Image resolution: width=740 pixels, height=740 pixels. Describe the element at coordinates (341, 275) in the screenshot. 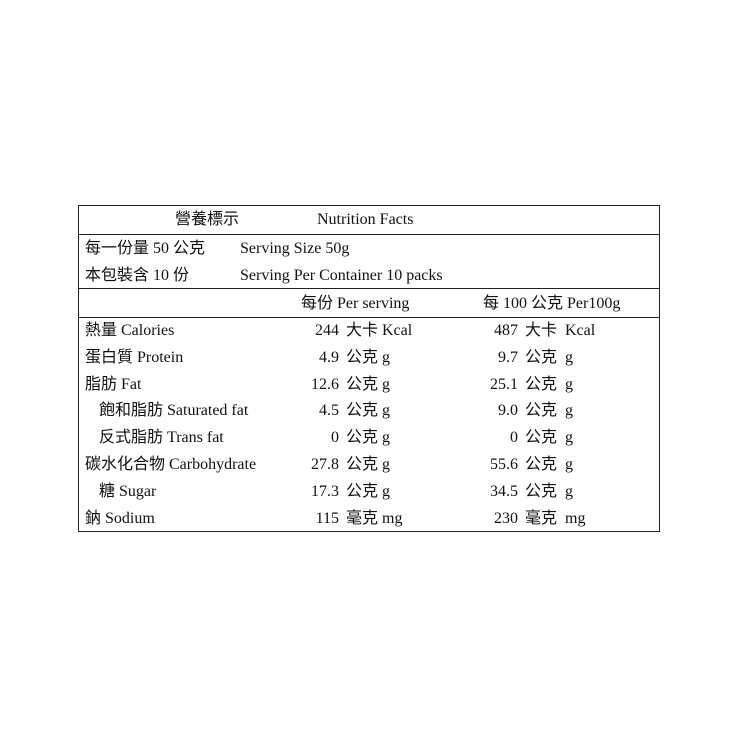

I see `servings-per-container-en: Serving Per Container 10 packs` at that location.